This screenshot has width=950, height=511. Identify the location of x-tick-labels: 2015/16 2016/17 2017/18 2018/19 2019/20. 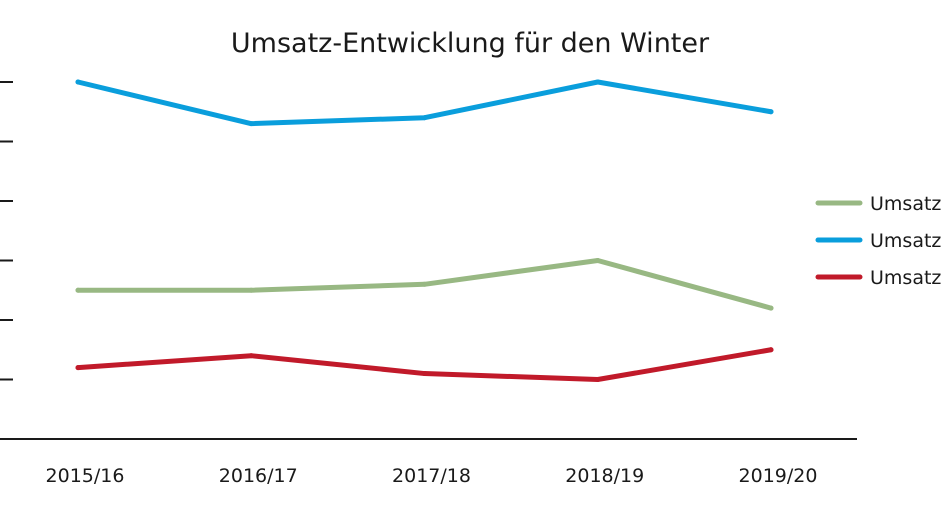
(432, 476).